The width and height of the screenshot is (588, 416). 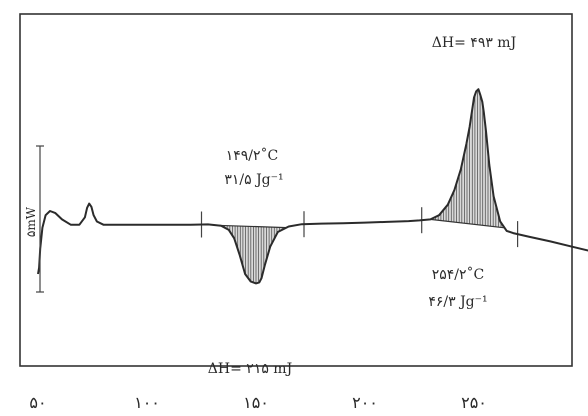 What do you see at coordinates (360, 223) in the screenshot?
I see `peak-baselines` at bounding box center [360, 223].